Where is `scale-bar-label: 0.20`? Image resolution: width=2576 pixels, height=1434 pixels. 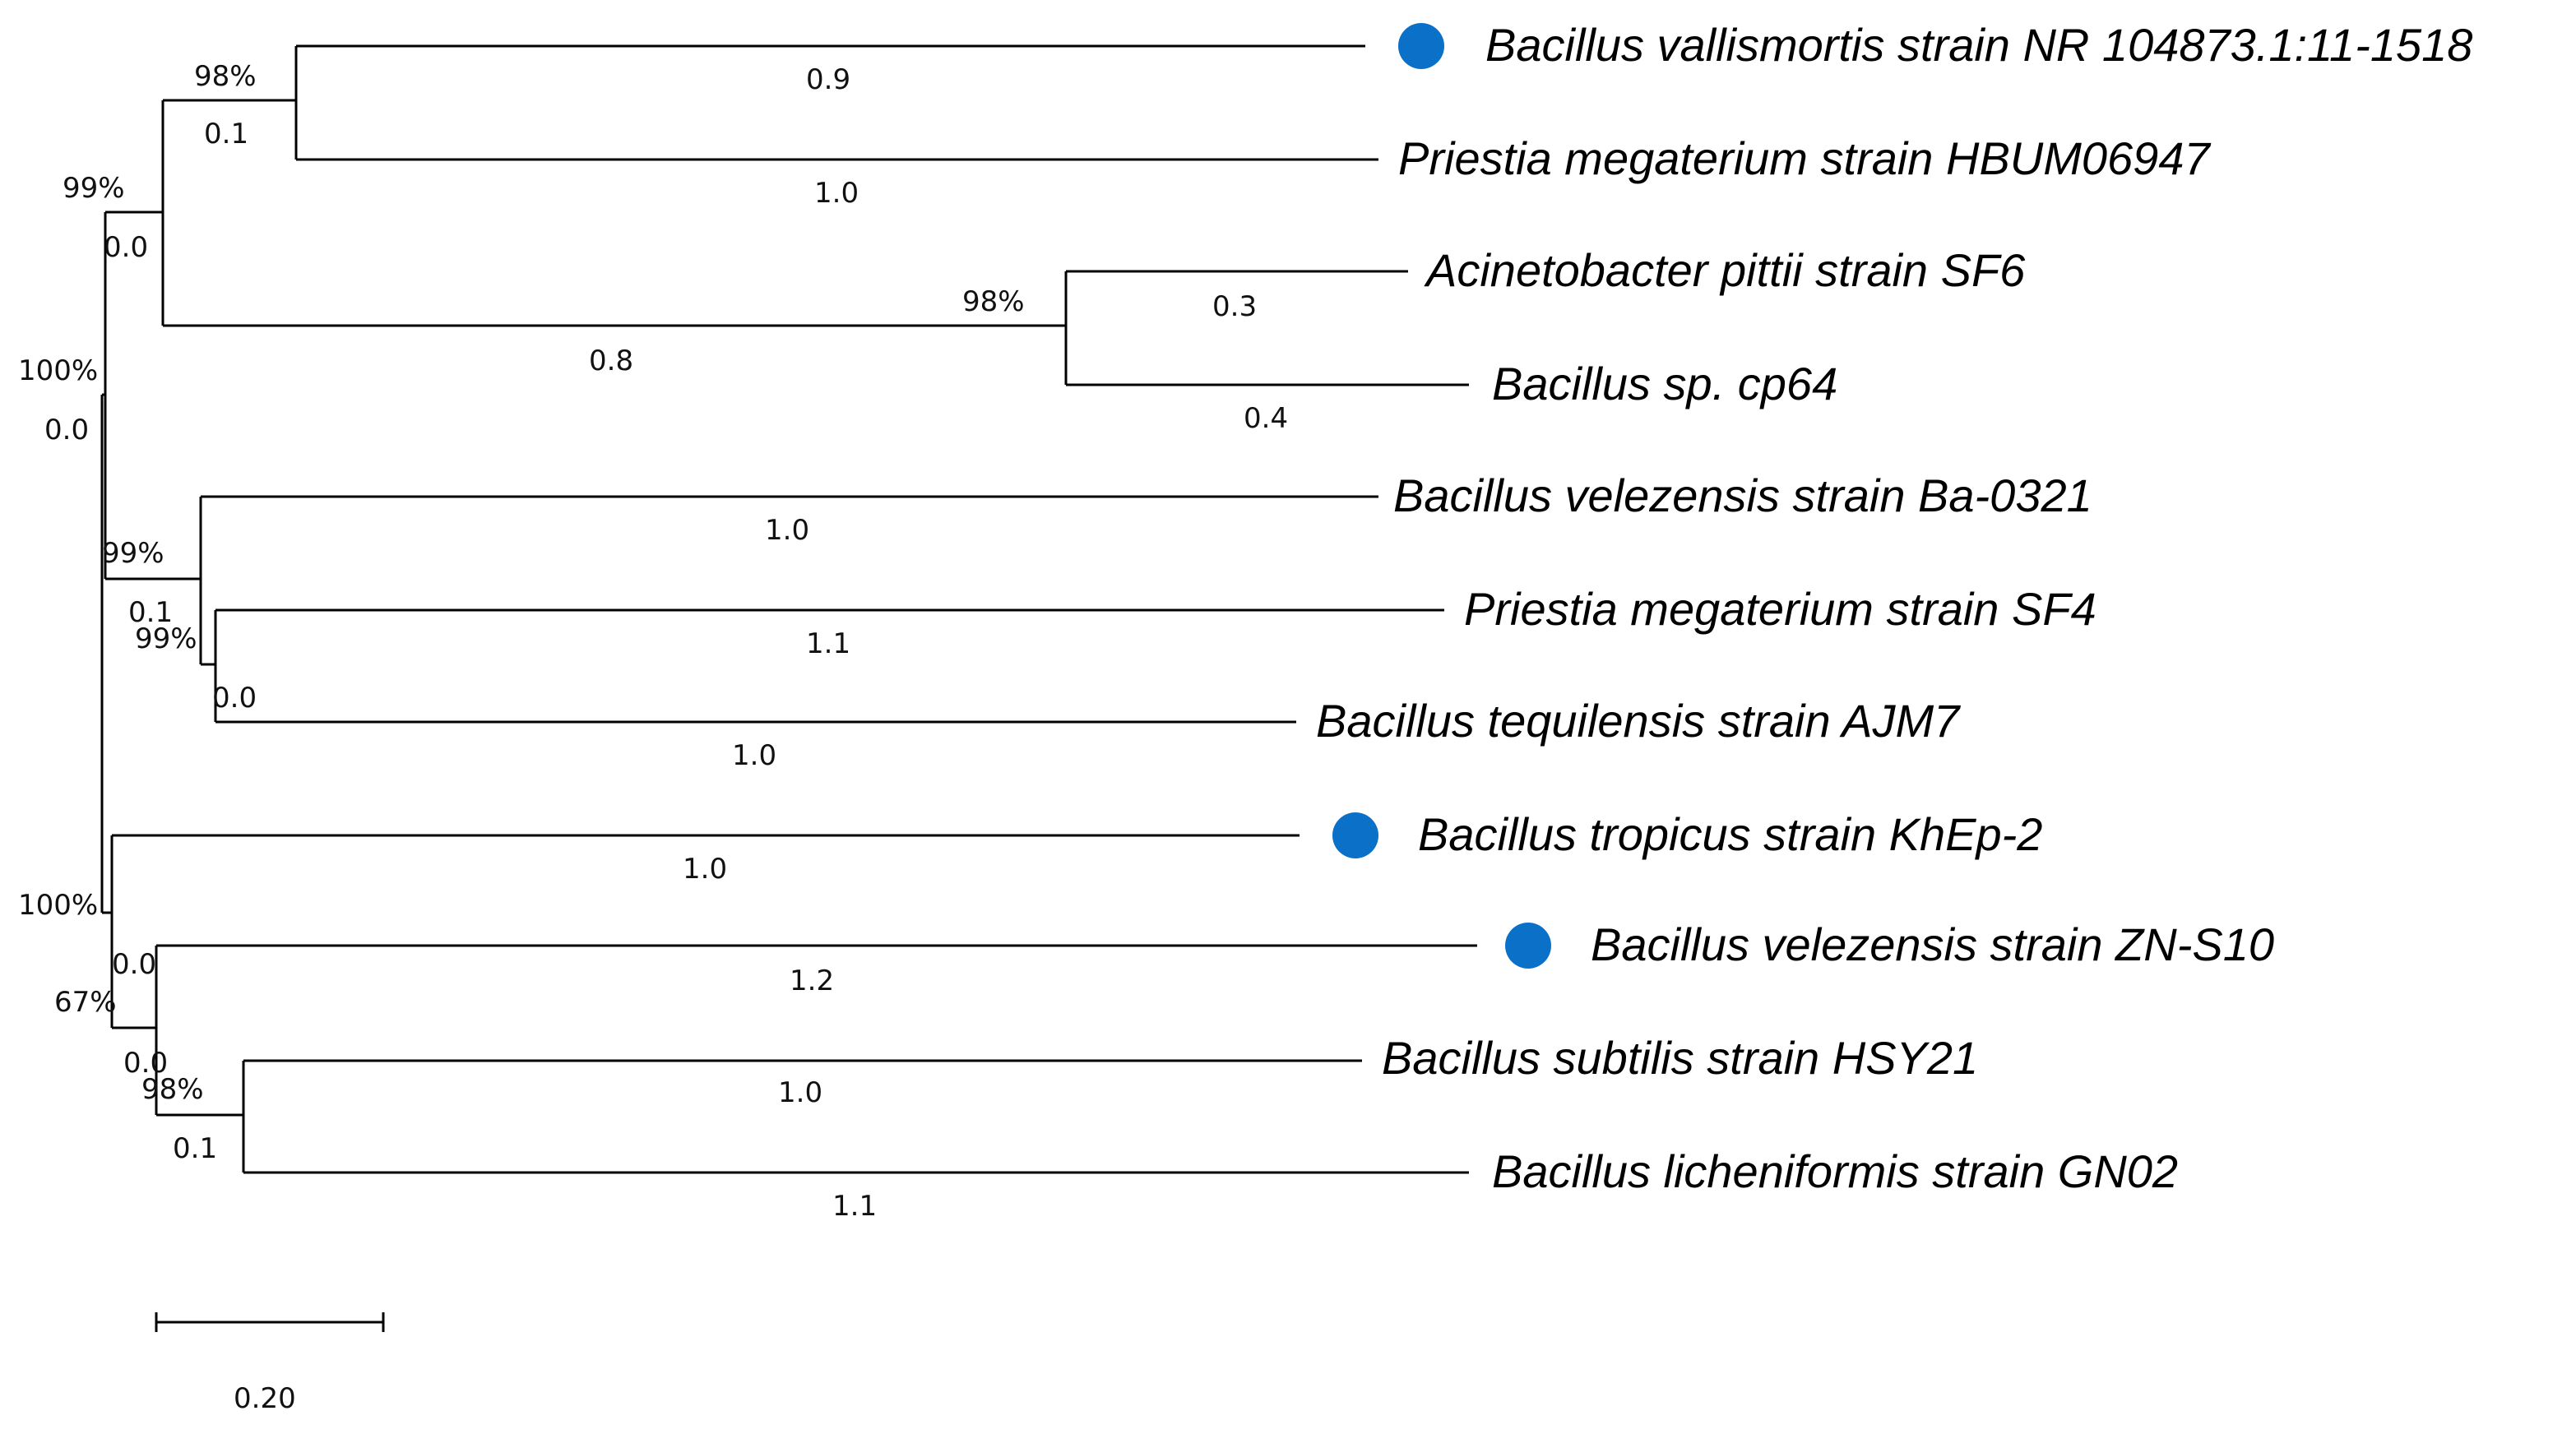 scale-bar-label: 0.20 is located at coordinates (265, 1398).